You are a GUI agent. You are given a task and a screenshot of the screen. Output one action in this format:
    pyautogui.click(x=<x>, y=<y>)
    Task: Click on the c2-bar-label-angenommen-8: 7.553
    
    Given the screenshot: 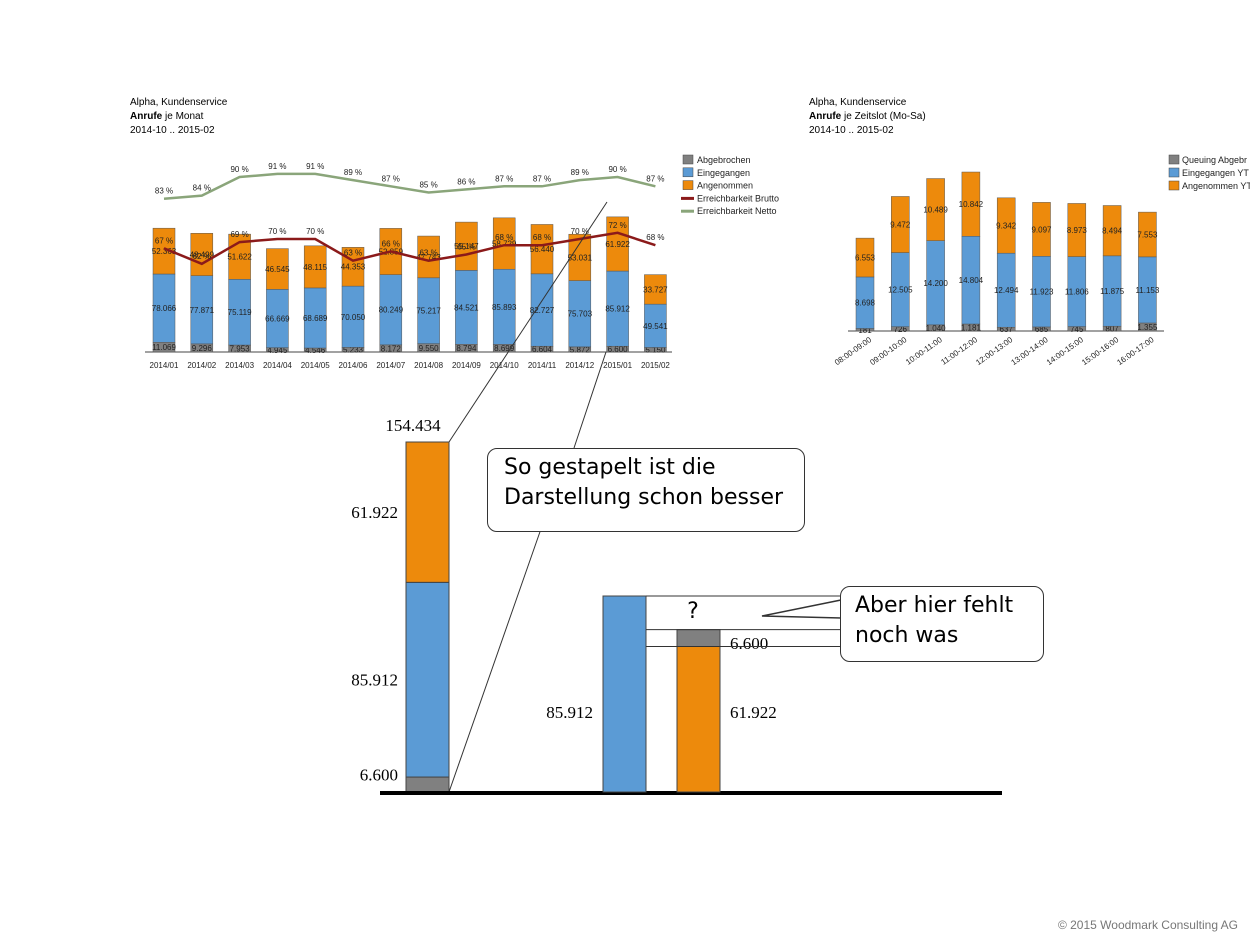 What is the action you would take?
    pyautogui.click(x=1147, y=234)
    